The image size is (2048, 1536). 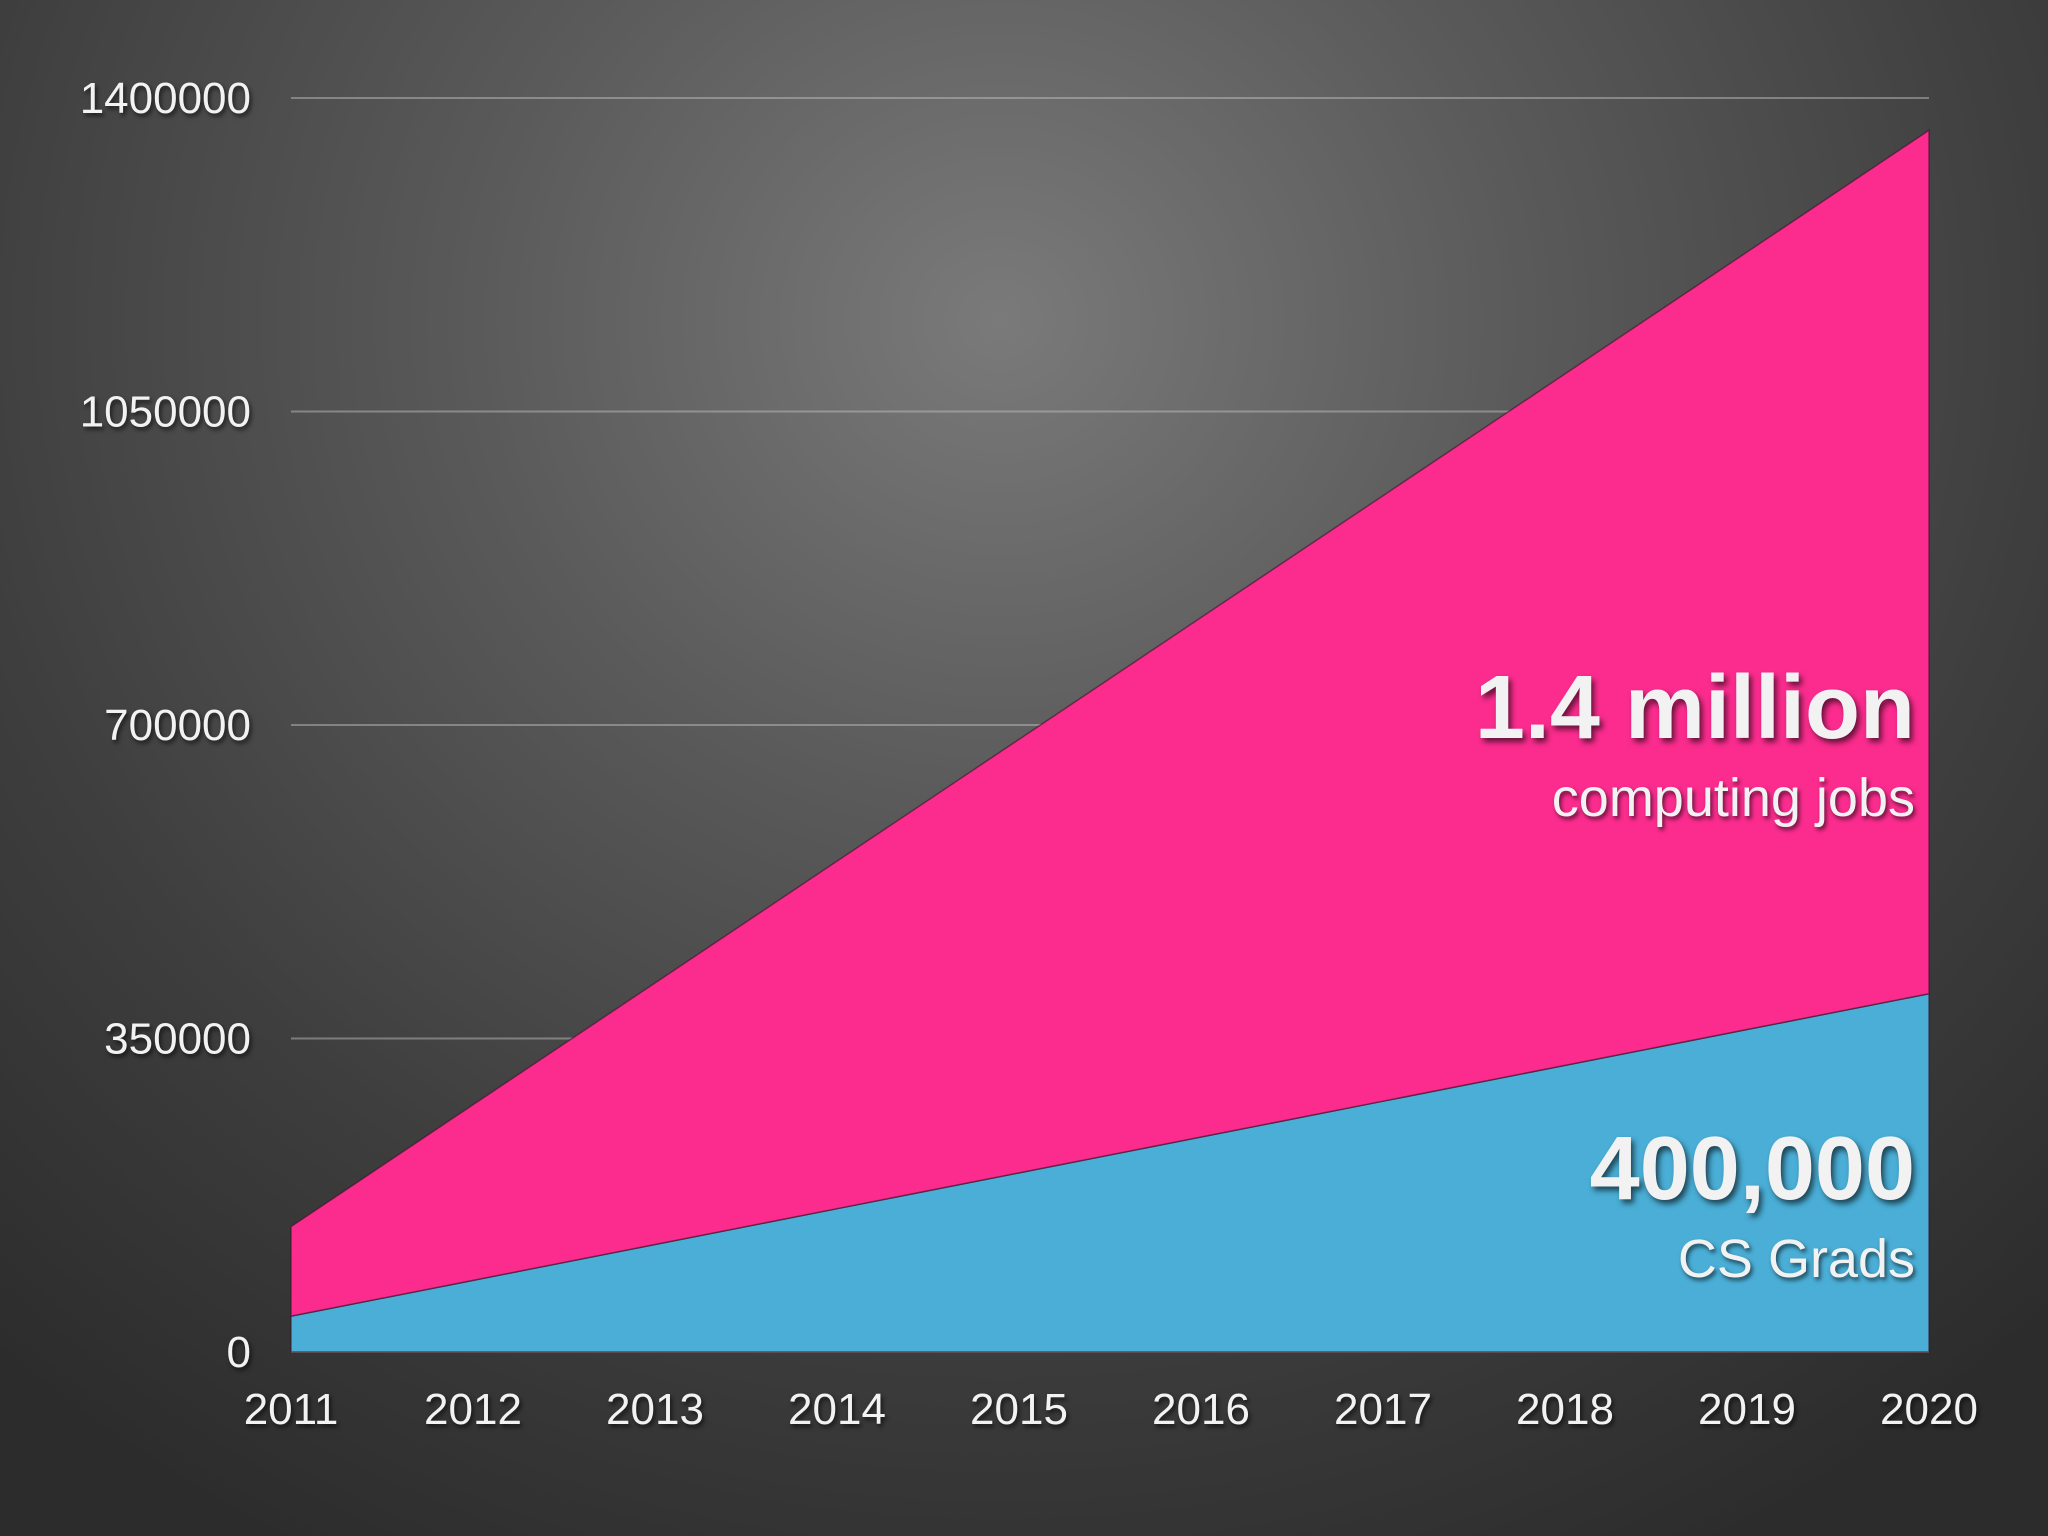 What do you see at coordinates (1929, 1409) in the screenshot?
I see `x-tick-label: 2020` at bounding box center [1929, 1409].